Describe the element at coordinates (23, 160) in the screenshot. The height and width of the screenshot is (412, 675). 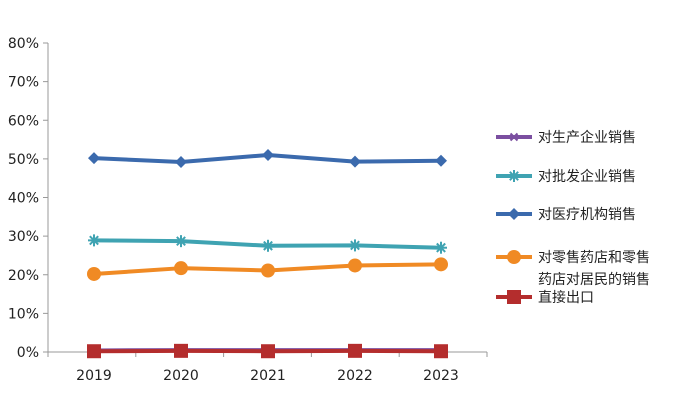
I see `y-tick-label: 50%` at that location.